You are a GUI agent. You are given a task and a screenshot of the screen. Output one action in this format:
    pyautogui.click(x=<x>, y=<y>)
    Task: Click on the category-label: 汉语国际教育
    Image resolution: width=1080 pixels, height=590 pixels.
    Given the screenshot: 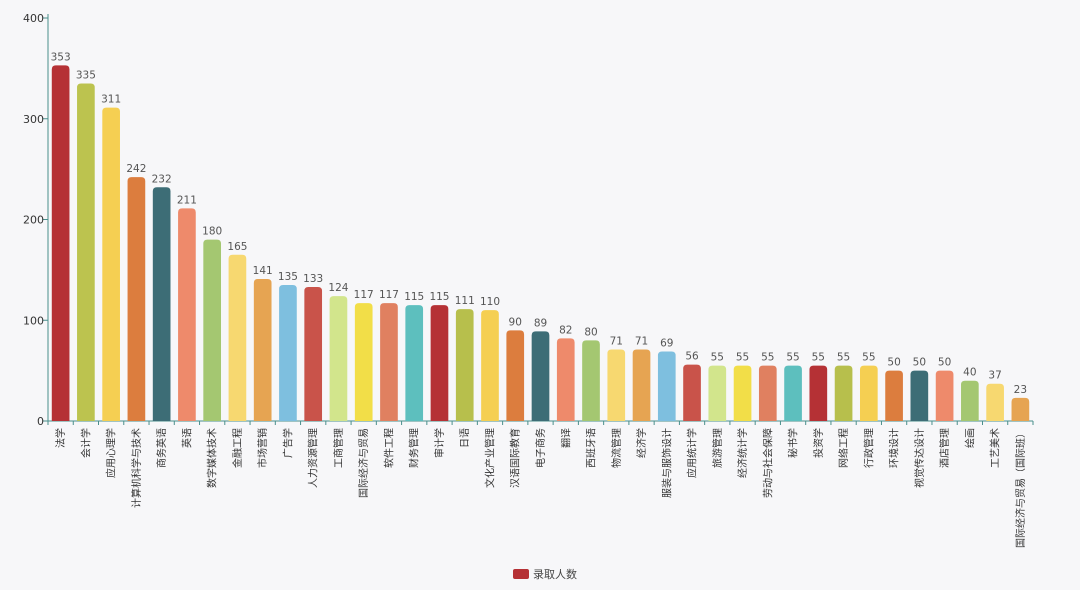 What is the action you would take?
    pyautogui.click(x=515, y=458)
    